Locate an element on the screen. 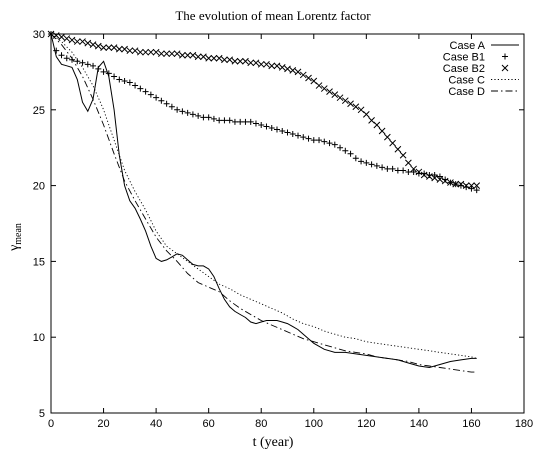 This screenshot has height=450, width=543. legend-entry: Case C is located at coordinates (483, 81).